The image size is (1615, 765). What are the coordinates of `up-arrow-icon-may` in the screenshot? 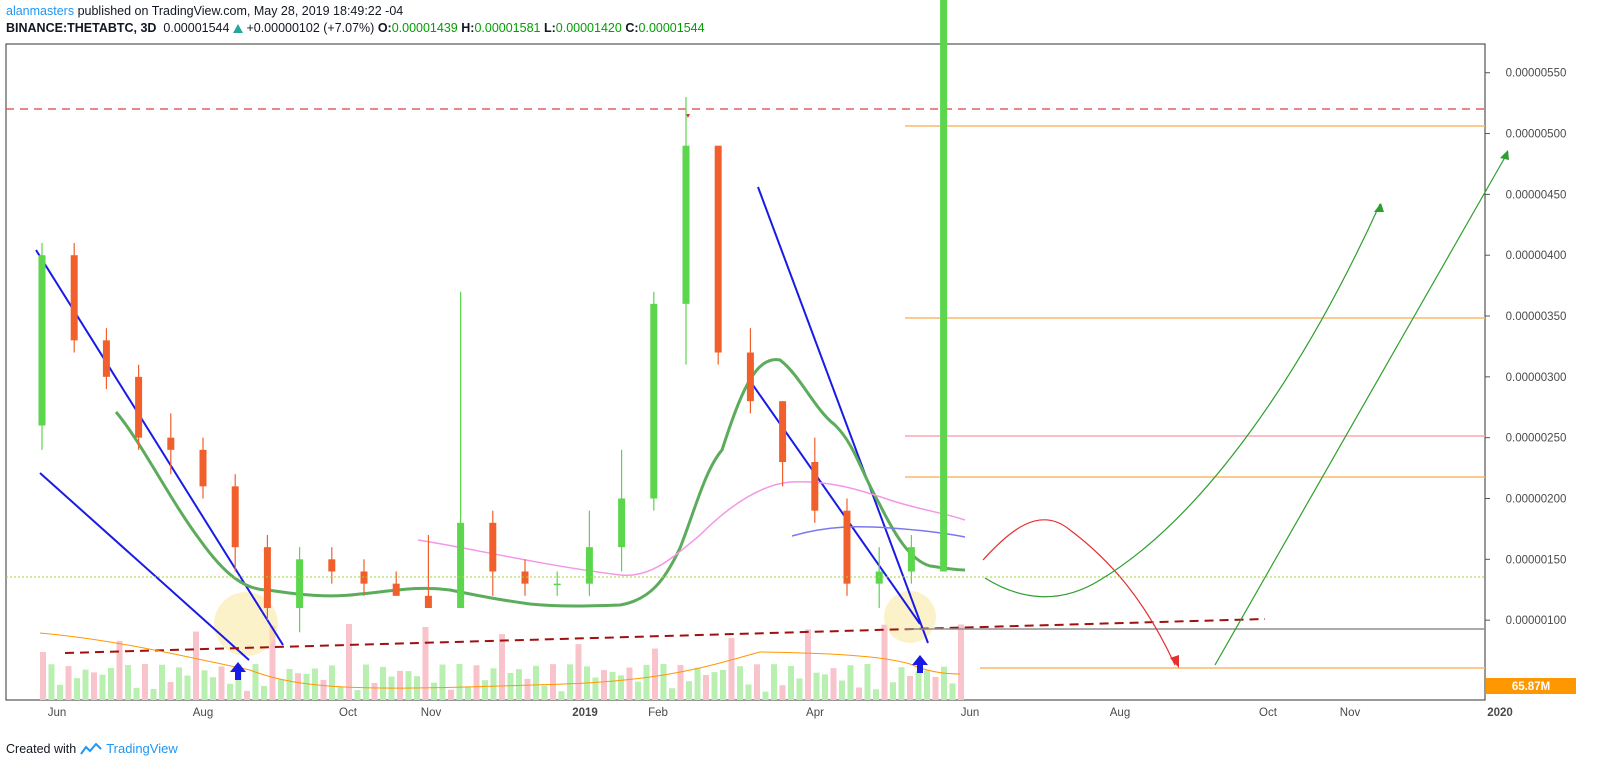 It's located at (920, 664).